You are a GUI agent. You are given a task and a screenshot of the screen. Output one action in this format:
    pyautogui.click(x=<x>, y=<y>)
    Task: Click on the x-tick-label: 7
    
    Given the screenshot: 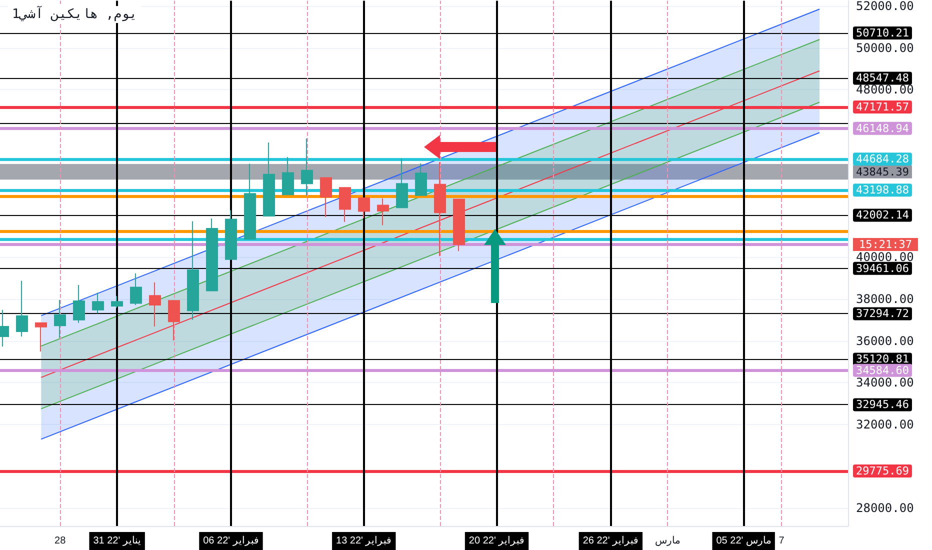 What is the action you would take?
    pyautogui.click(x=781, y=541)
    